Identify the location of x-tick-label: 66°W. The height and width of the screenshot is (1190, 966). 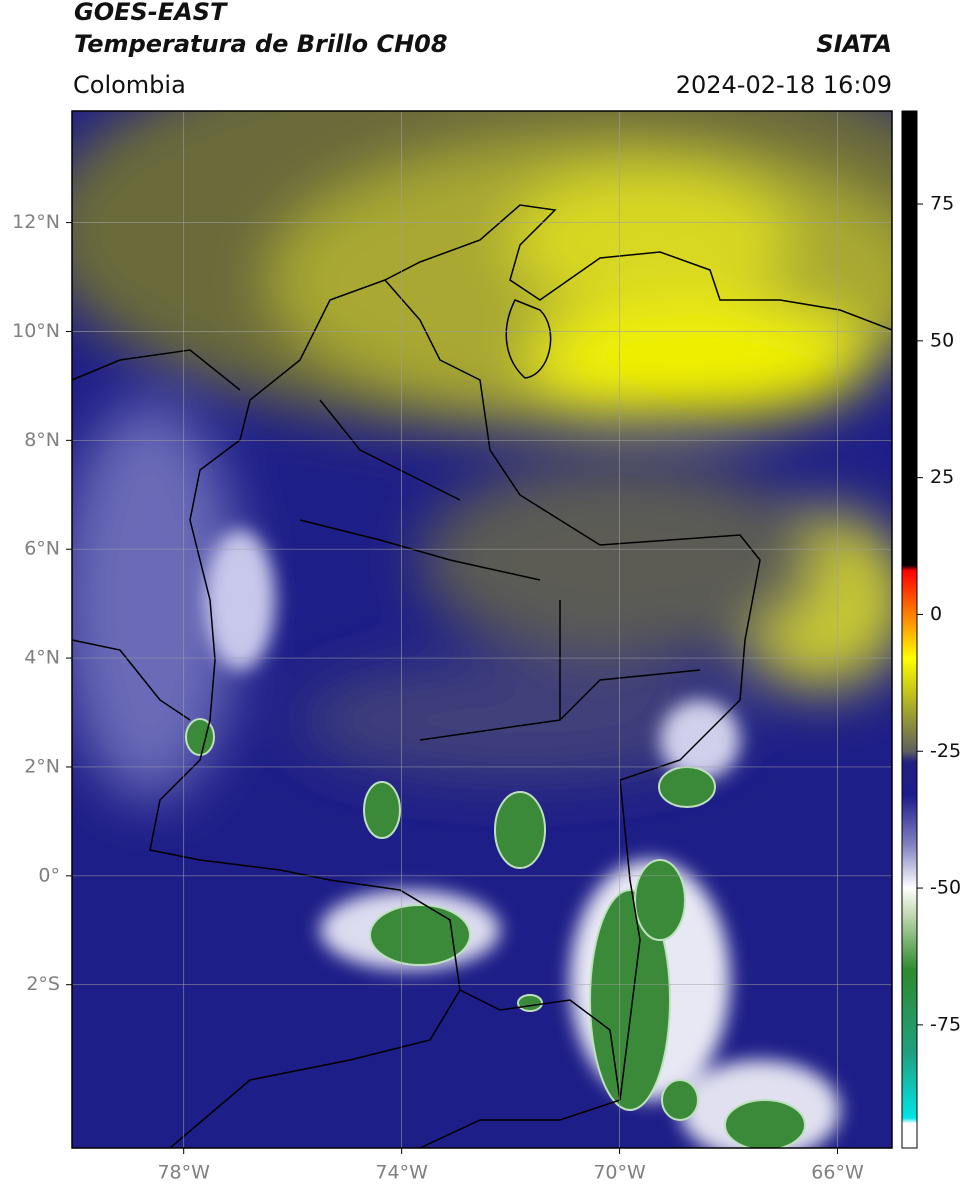
(837, 1173).